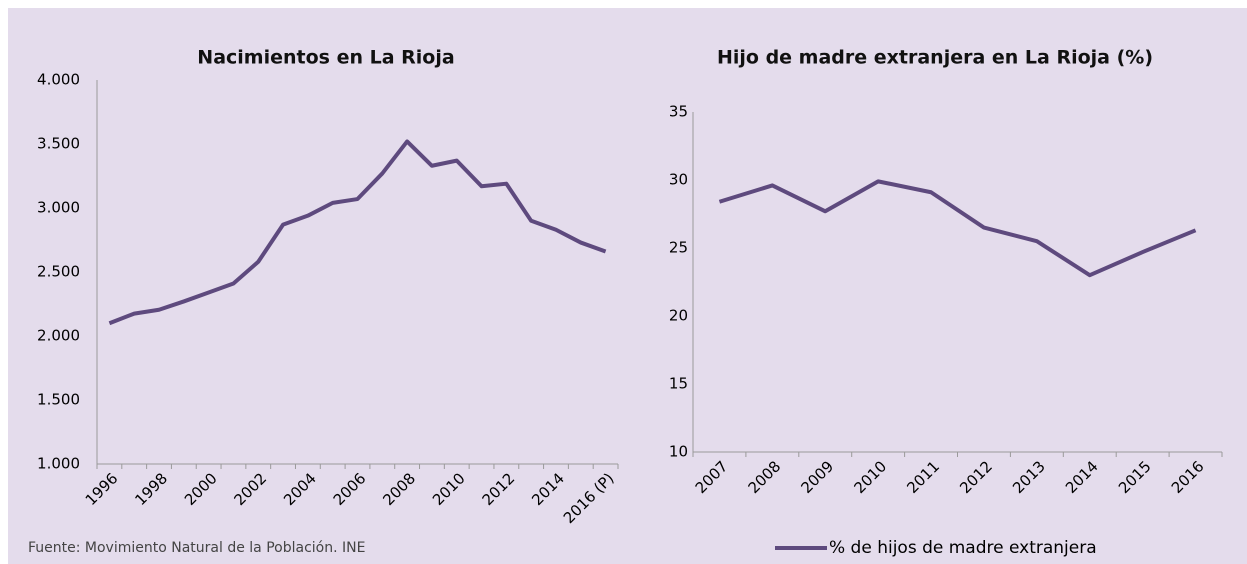 Image resolution: width=1247 pixels, height=564 pixels. Describe the element at coordinates (678, 112) in the screenshot. I see `y-tick-label: 35` at that location.